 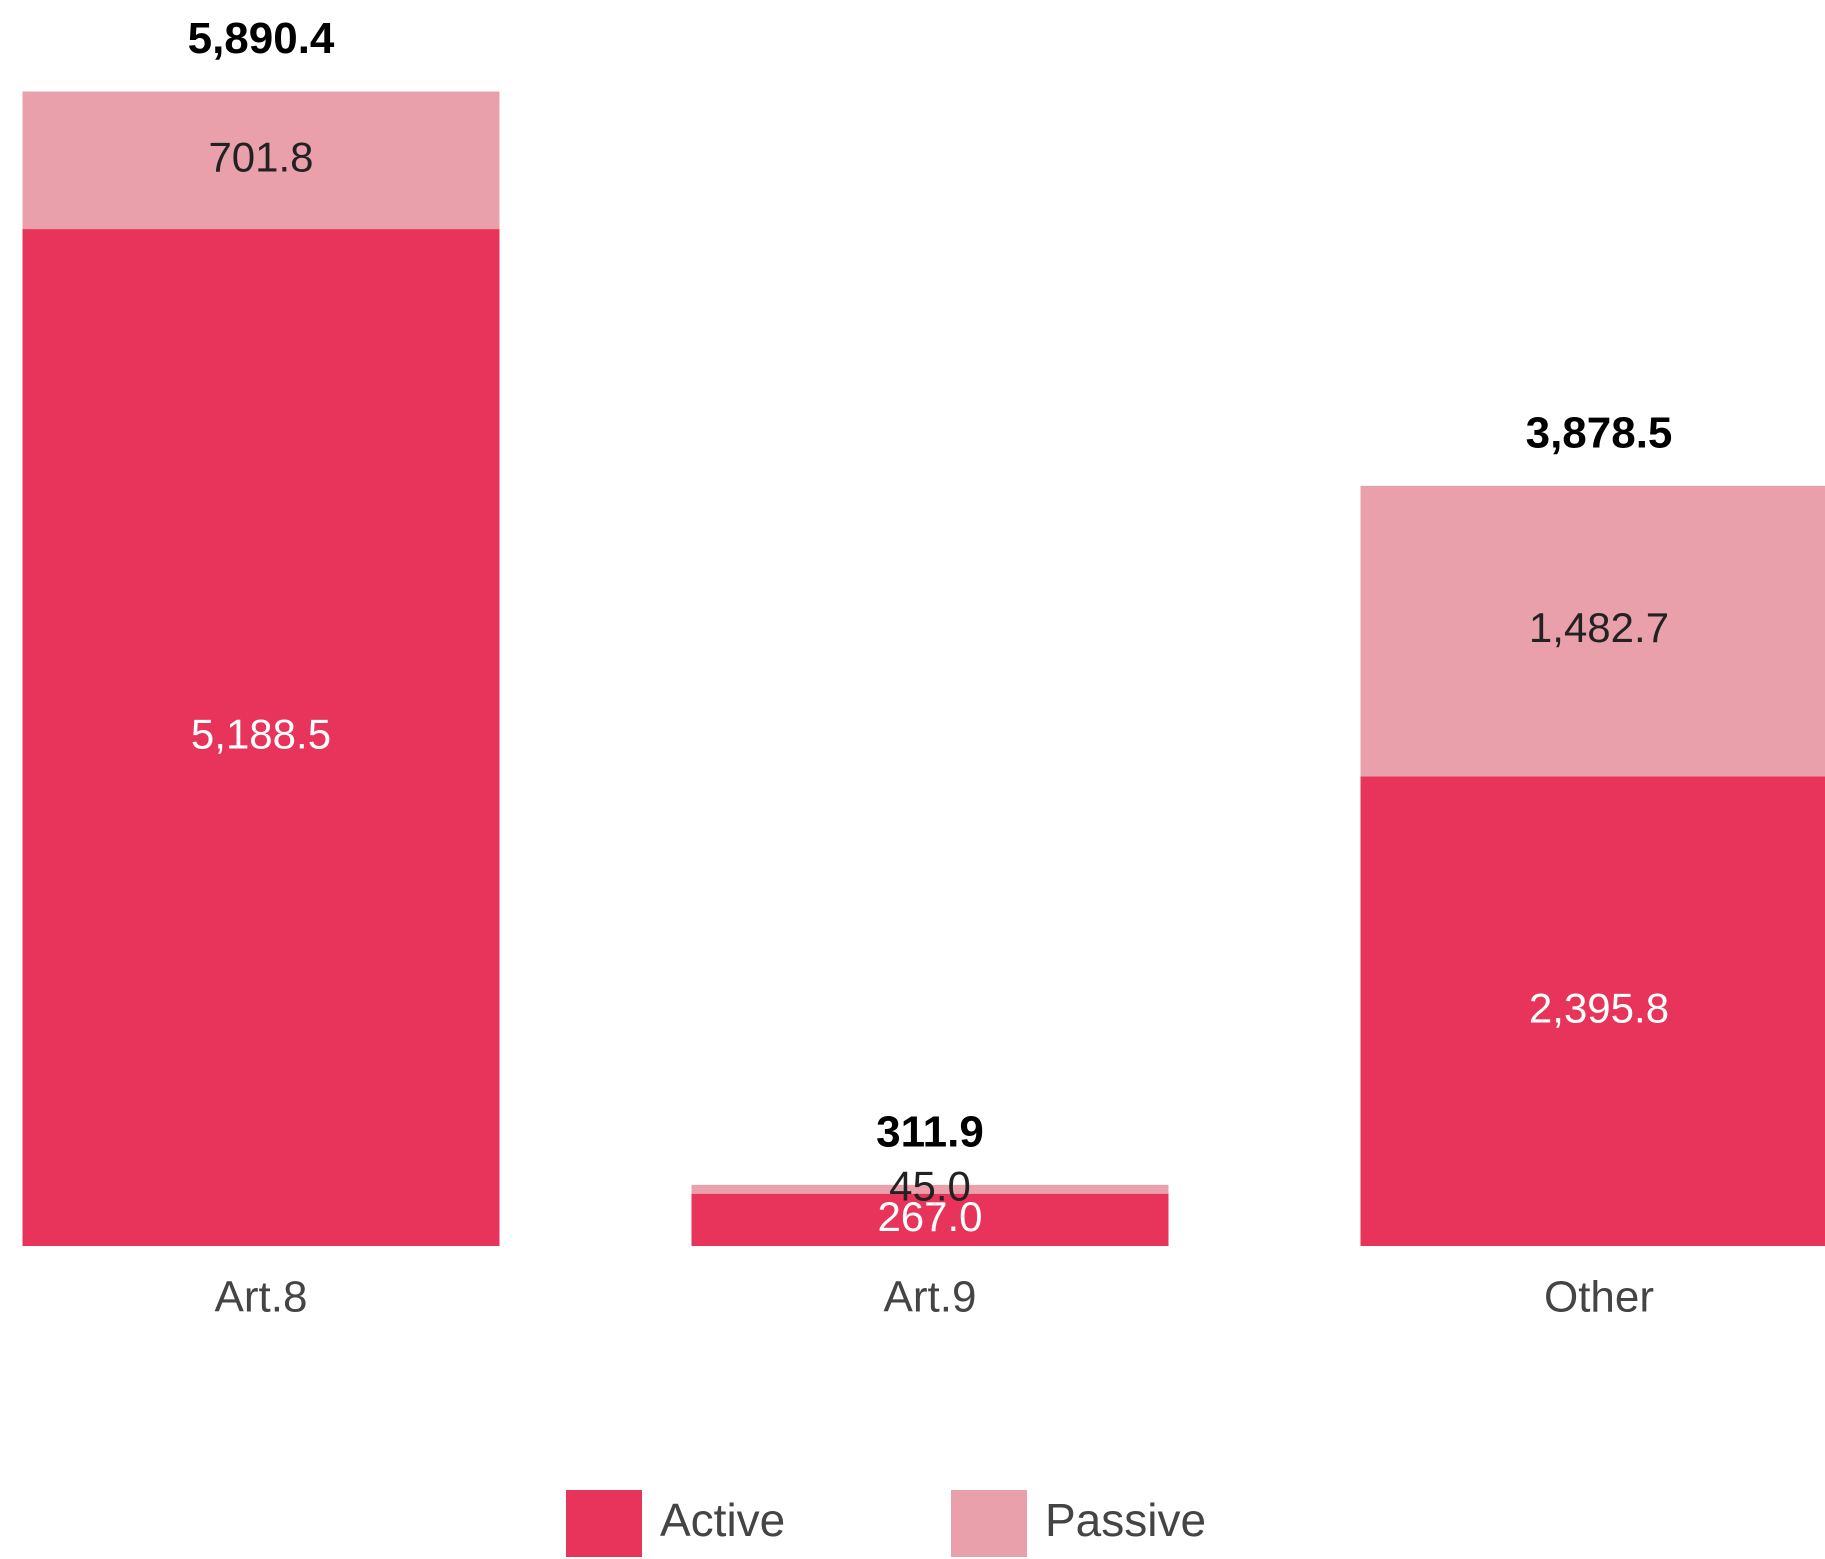 What do you see at coordinates (722, 1520) in the screenshot?
I see `legend-label: Active` at bounding box center [722, 1520].